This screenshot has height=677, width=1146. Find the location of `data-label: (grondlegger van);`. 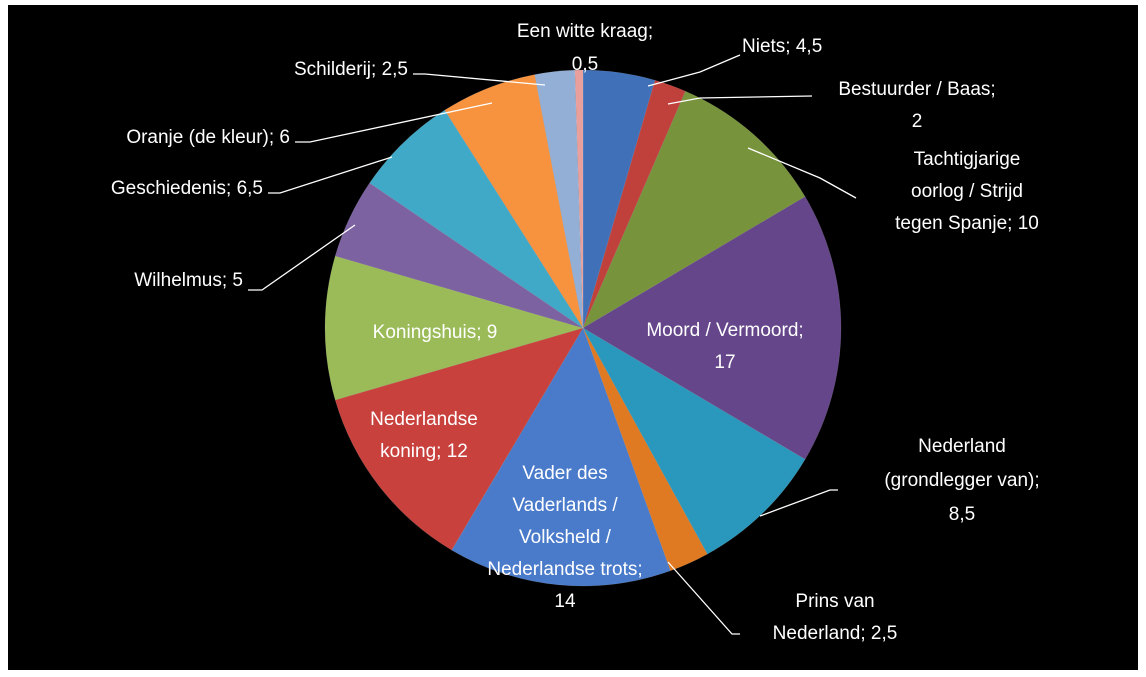

data-label: (grondlegger van); is located at coordinates (961, 480).